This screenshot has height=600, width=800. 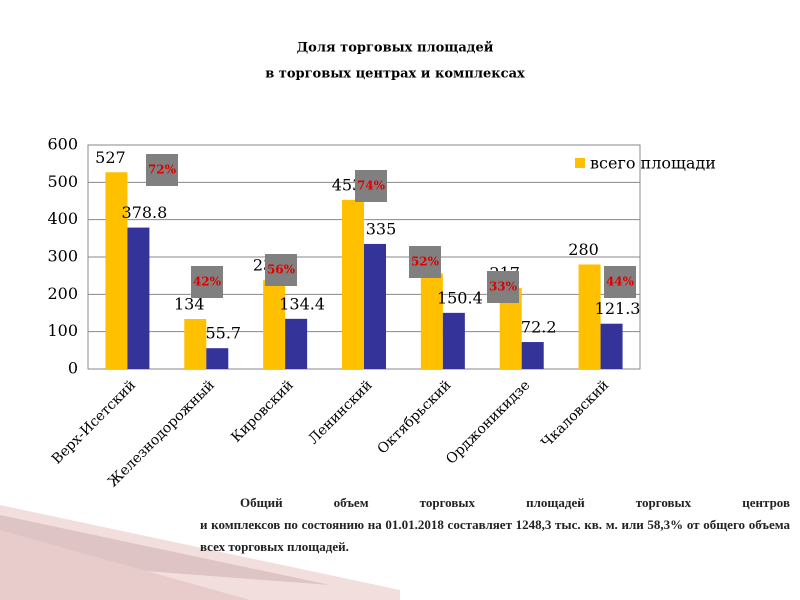 I want to click on y-tick-label: 100, so click(x=62, y=330).